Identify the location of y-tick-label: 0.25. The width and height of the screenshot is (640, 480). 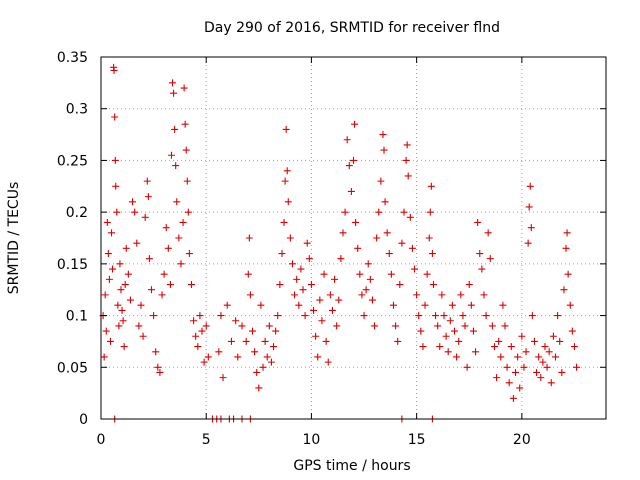
(72, 161).